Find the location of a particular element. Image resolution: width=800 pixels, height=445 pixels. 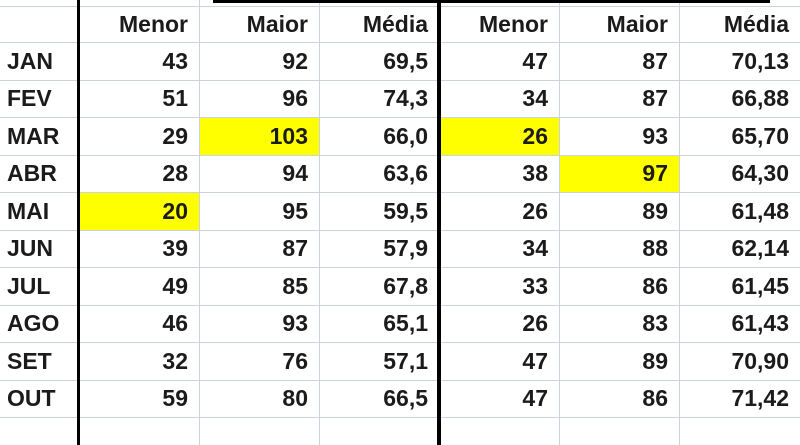

table-row: OUT 59 80 66,5 47 86 71,42 is located at coordinates (400, 399).